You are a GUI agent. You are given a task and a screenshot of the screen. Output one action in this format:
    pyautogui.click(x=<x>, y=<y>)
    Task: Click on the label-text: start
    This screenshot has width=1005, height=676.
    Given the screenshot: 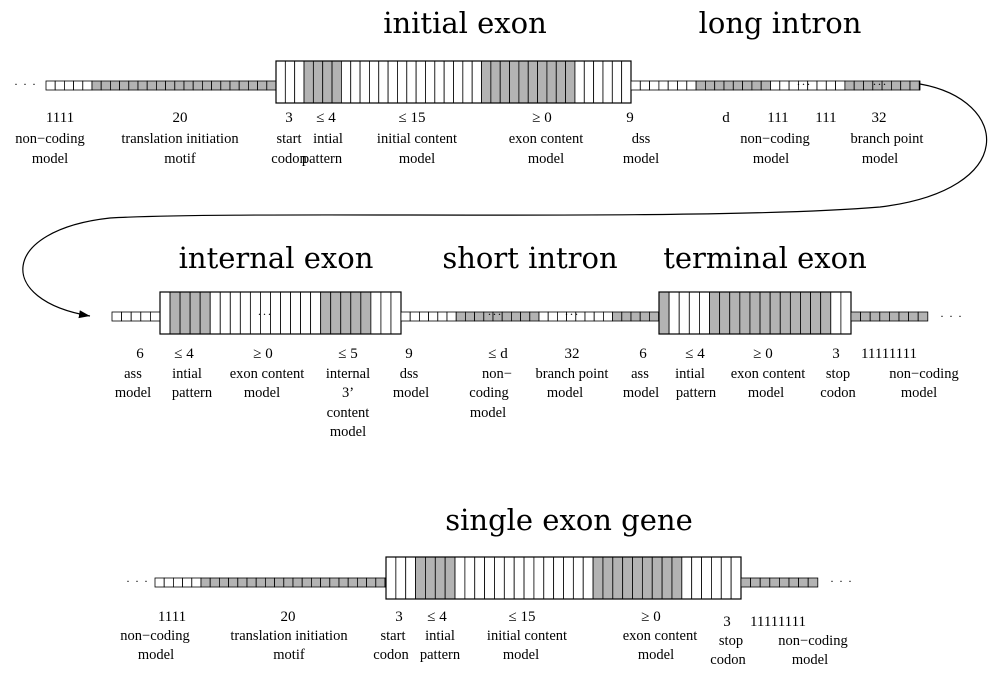 What is the action you would take?
    pyautogui.click(x=393, y=636)
    